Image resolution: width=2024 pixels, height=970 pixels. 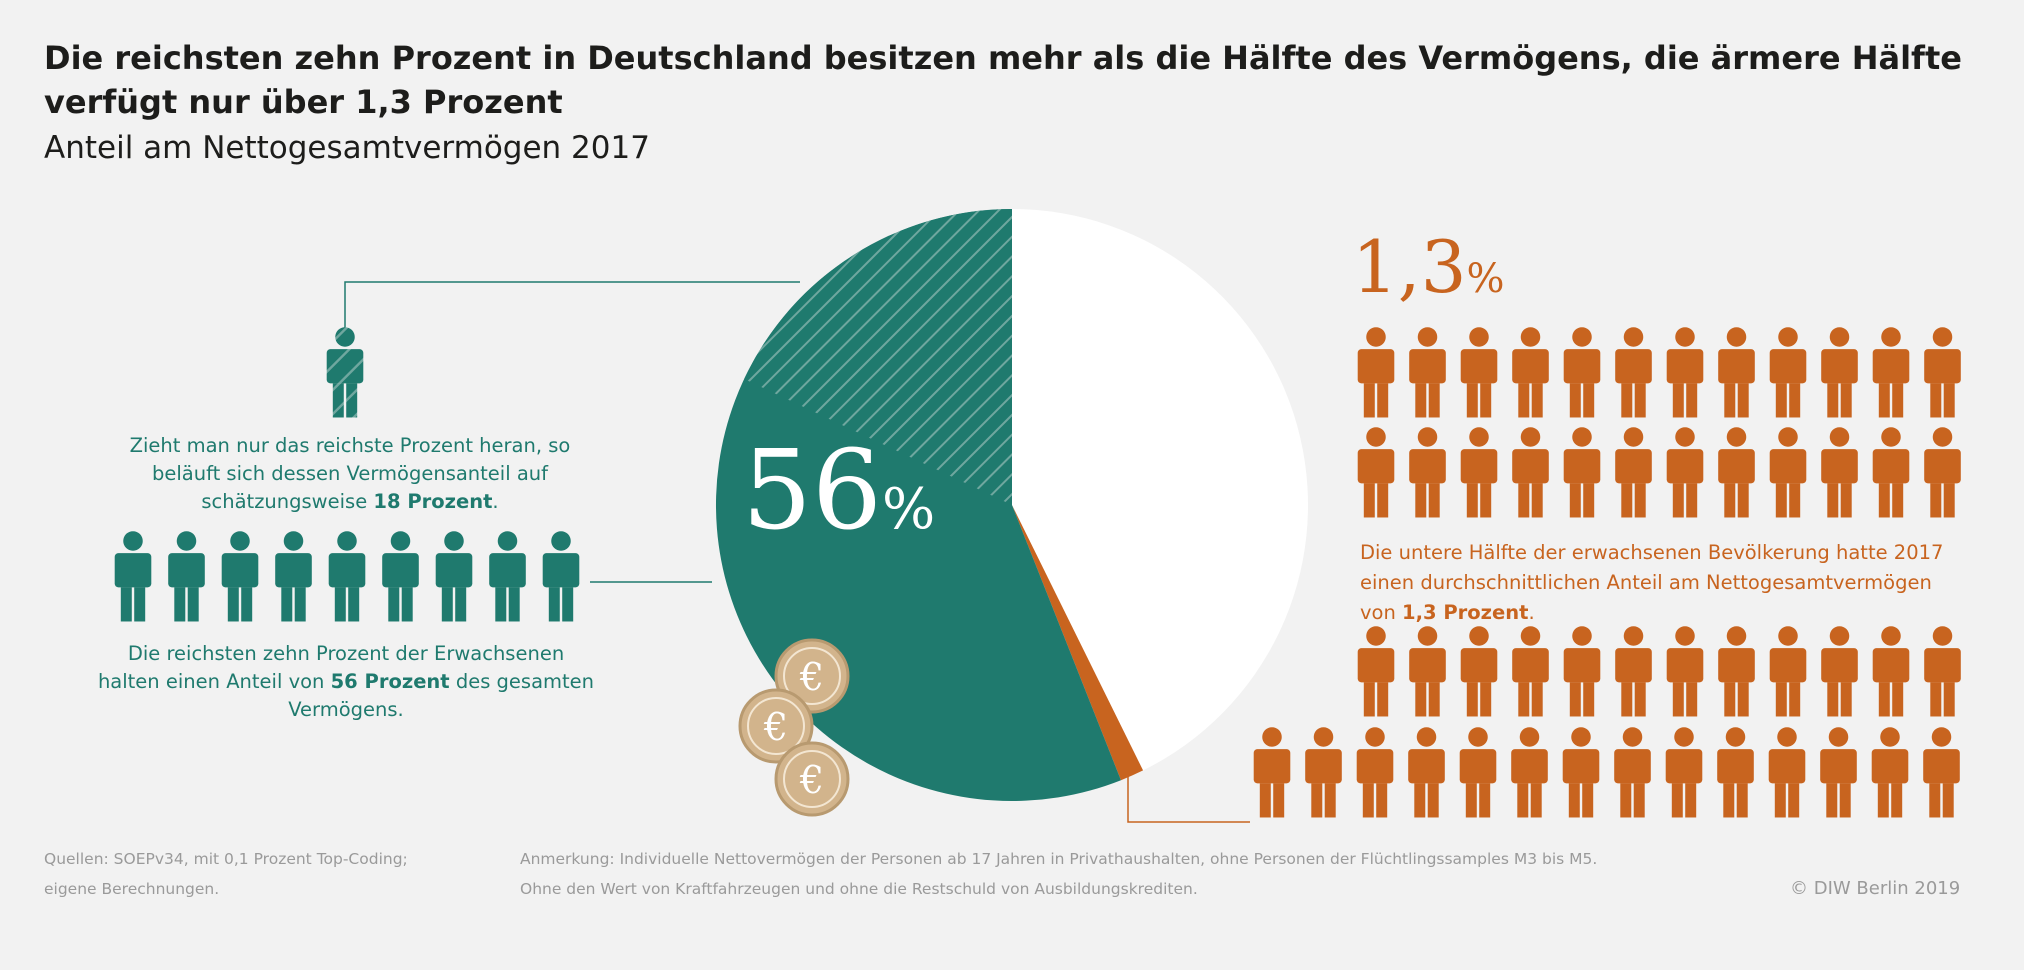 I want to click on teal-percentage-label: 56%, so click(x=838, y=490).